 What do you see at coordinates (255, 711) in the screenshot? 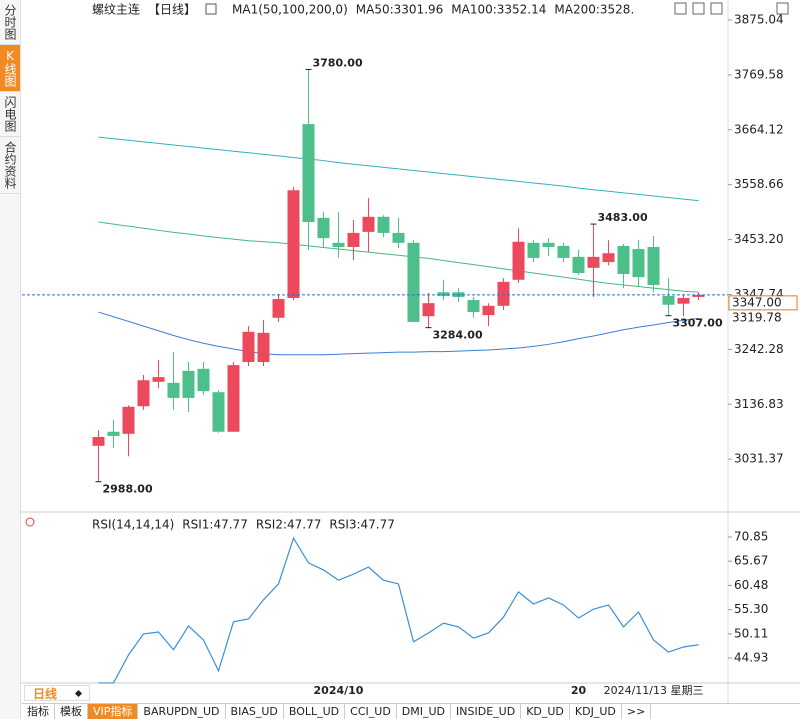
I see `bottom-tab: BIAS_UD` at bounding box center [255, 711].